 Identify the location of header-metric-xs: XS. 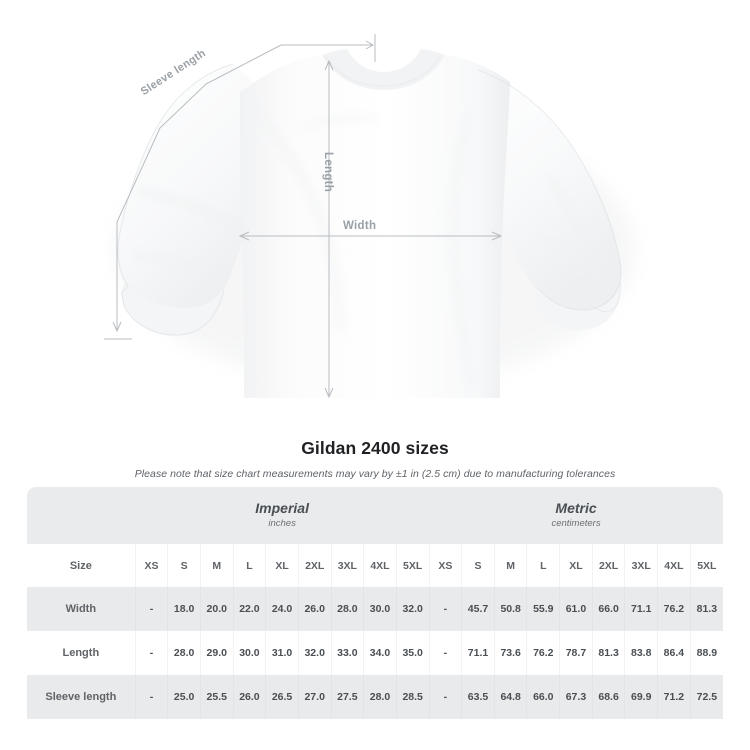
(446, 565).